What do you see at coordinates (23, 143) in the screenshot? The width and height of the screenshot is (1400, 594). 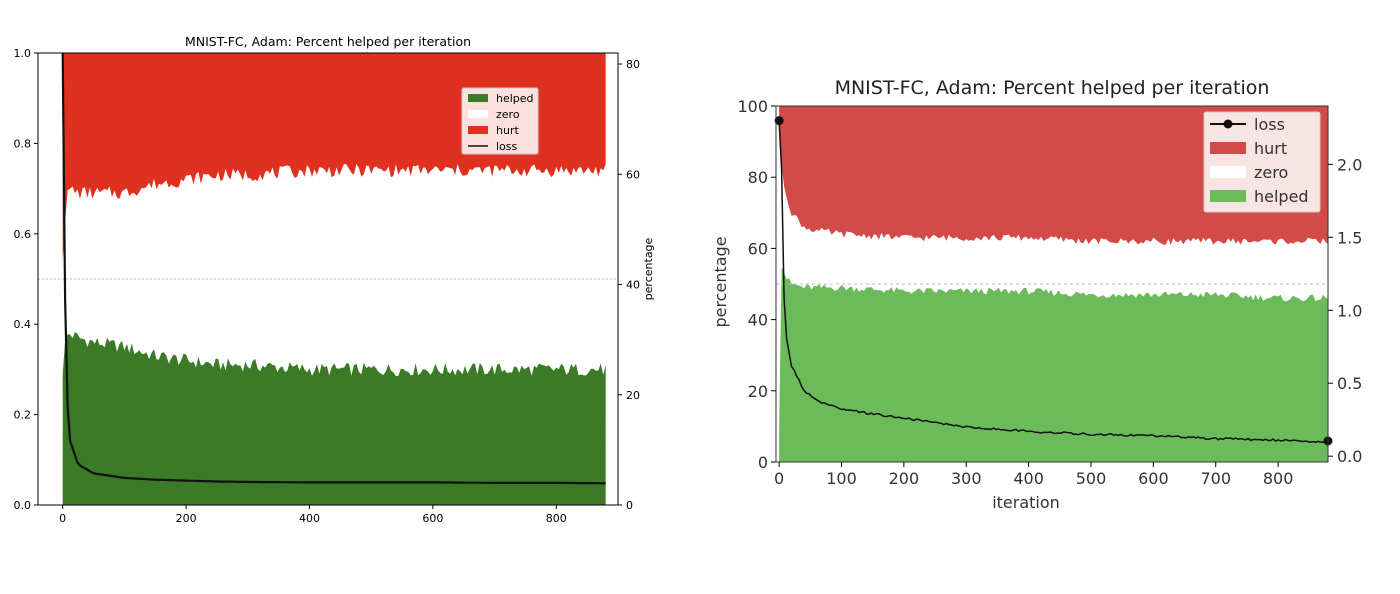 I see `y-left-tick-label: 0.8` at bounding box center [23, 143].